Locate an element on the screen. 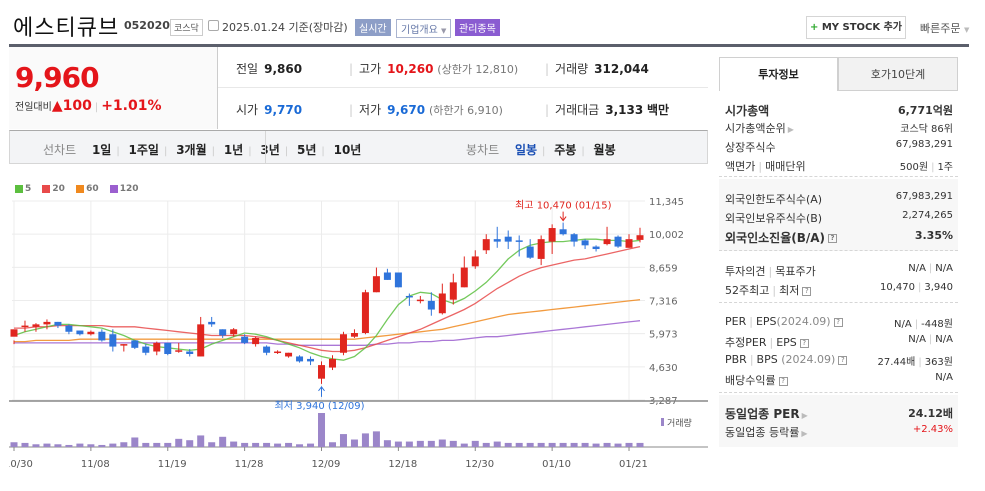 This screenshot has height=491, width=985. price-change: 전일대비▲100 | +1.01% is located at coordinates (88, 106).